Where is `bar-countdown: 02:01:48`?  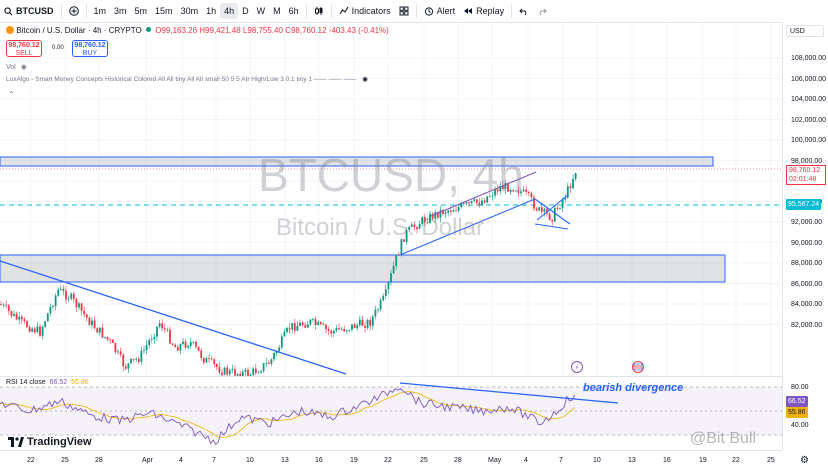
bar-countdown: 02:01:48 is located at coordinates (803, 179).